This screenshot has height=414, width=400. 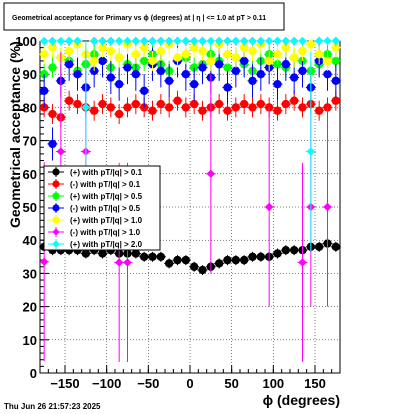 What do you see at coordinates (105, 184) in the screenshot?
I see `legend-label: (-) with pT/|q| > 0.1` at bounding box center [105, 184].